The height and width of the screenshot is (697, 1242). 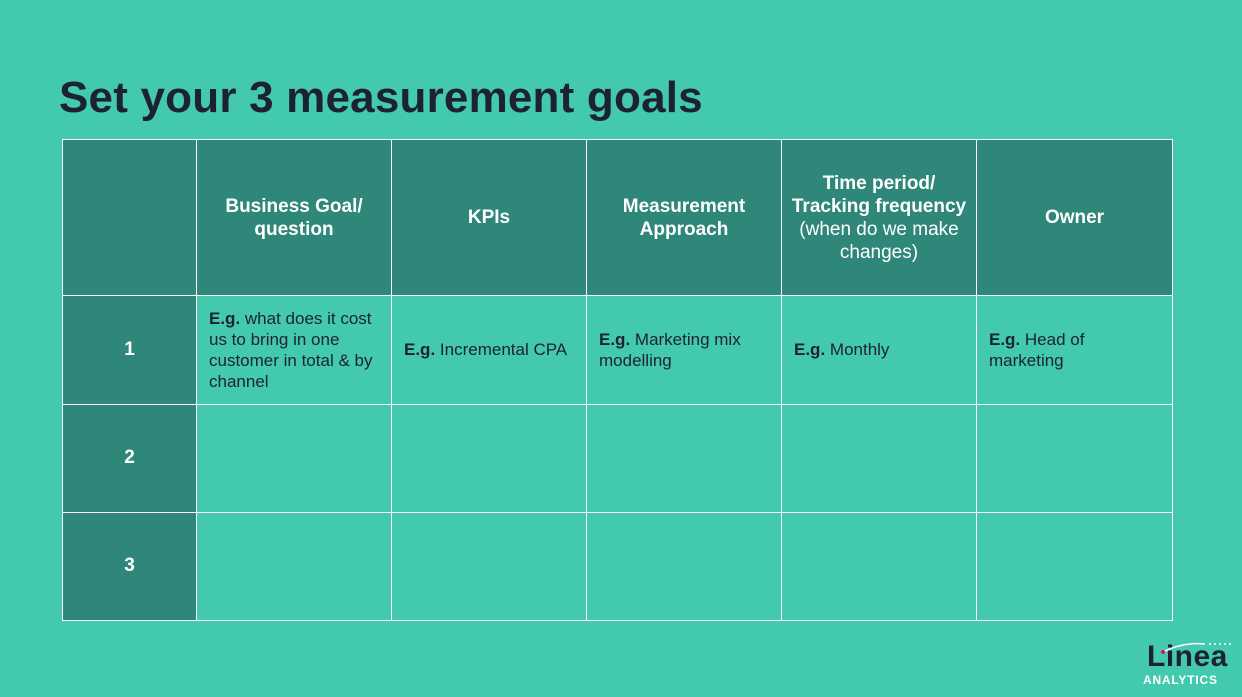 I want to click on table-row: 2, so click(x=617, y=458).